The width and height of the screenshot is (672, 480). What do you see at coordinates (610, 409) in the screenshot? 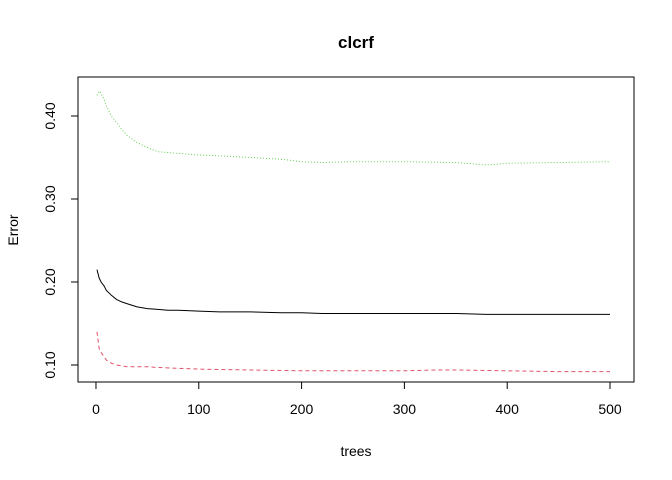
I see `x-tick-label: 500` at bounding box center [610, 409].